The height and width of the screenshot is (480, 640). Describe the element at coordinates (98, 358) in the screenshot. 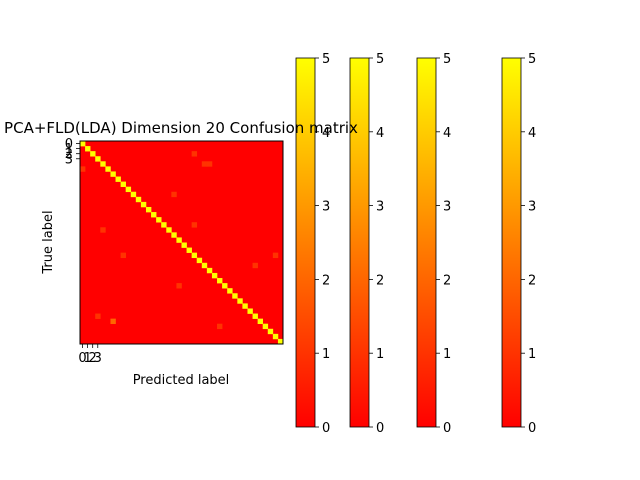

I see `x-tick-label: 3` at that location.